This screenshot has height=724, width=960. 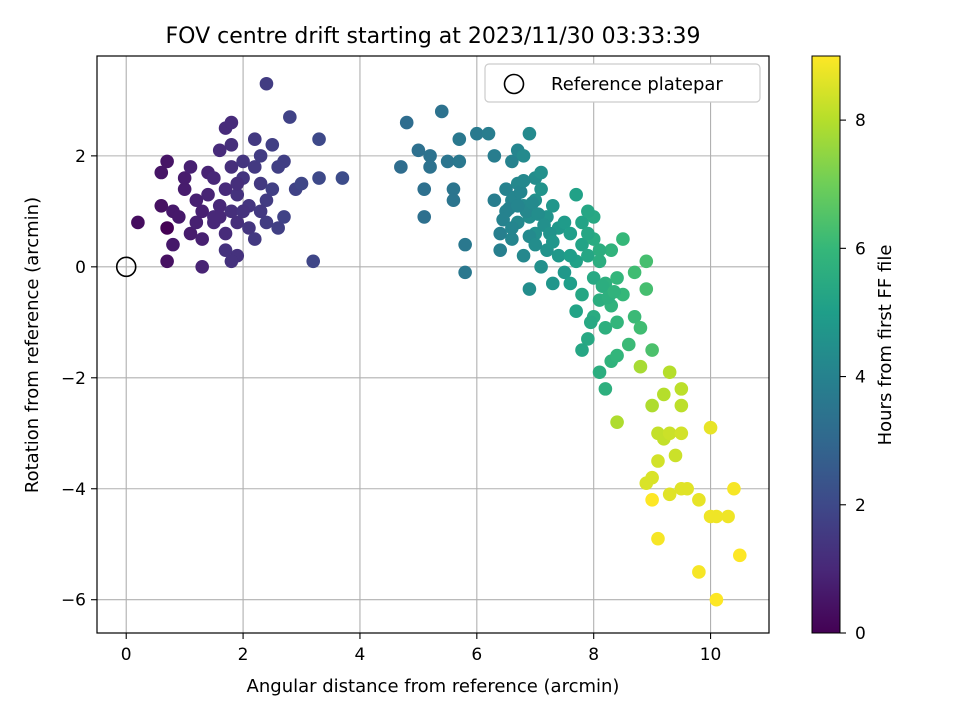 What do you see at coordinates (73, 379) in the screenshot?
I see `y-tick-label: −2` at bounding box center [73, 379].